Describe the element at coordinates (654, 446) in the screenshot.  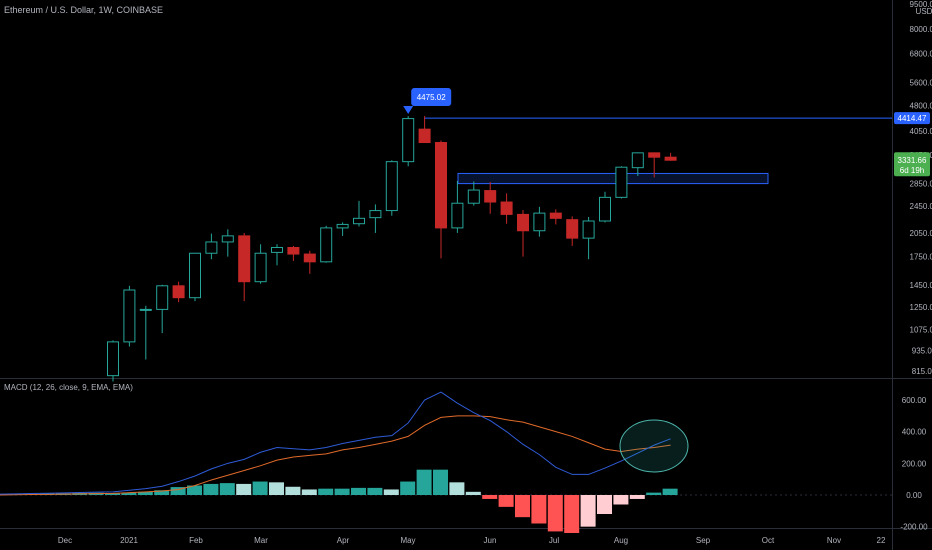
I see `highlight-circle` at that location.